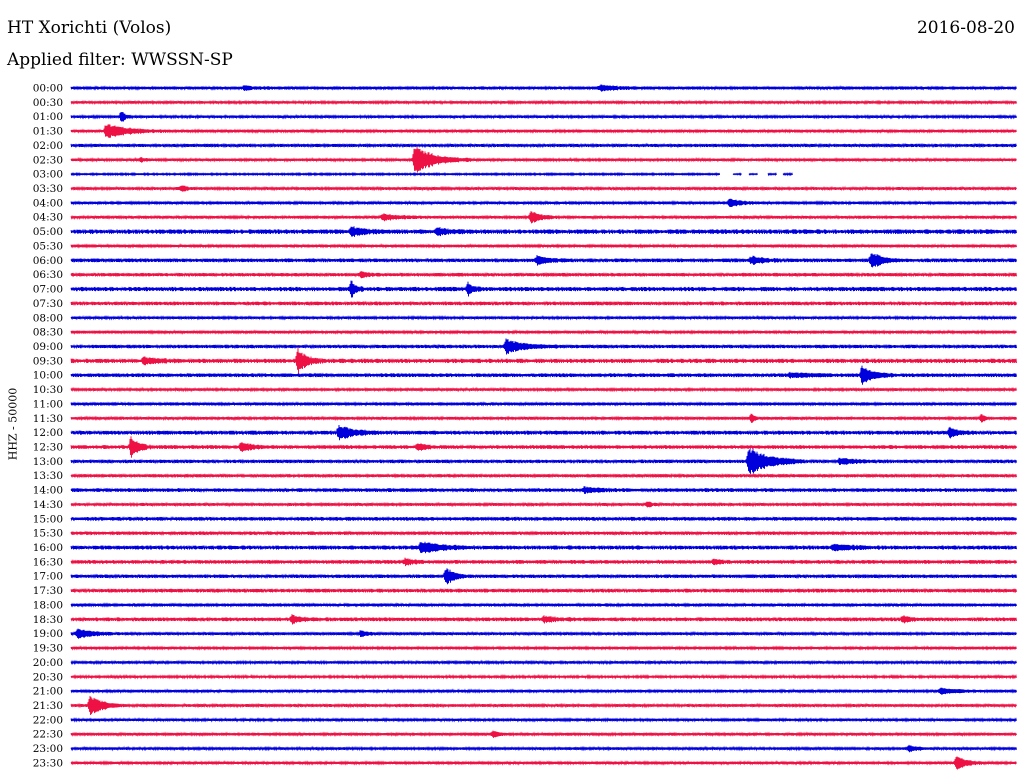 The height and width of the screenshot is (780, 1024). Describe the element at coordinates (48, 749) in the screenshot. I see `time-tick-label: 23:00` at that location.